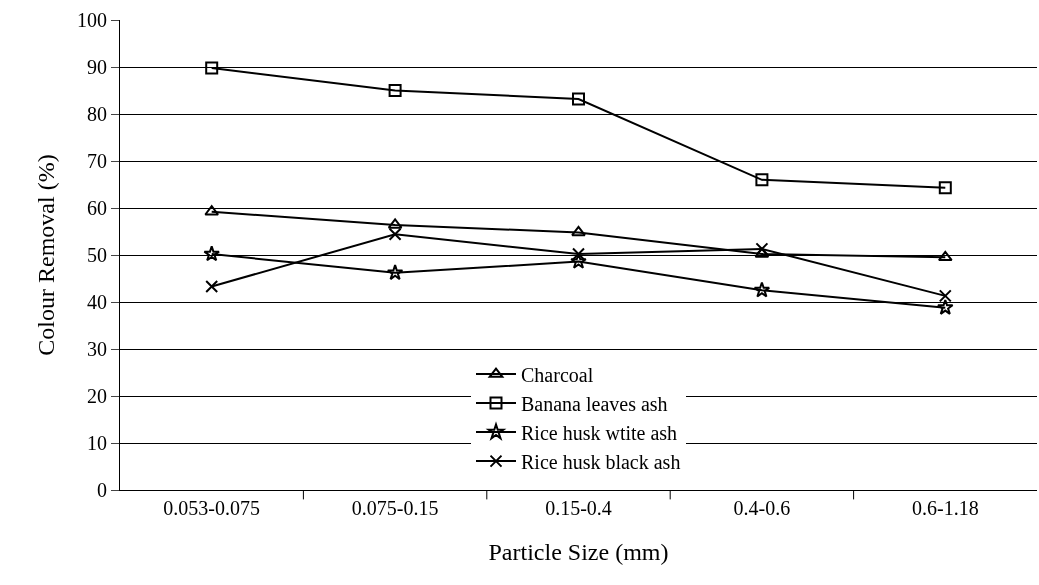  Describe the element at coordinates (212, 508) in the screenshot. I see `x-tick-label: 0.053-0.075` at that location.